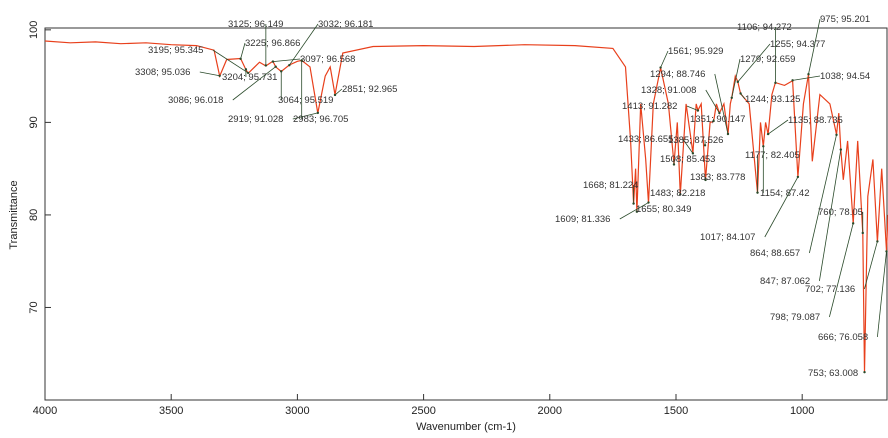 The width and height of the screenshot is (888, 438). Describe the element at coordinates (785, 281) in the screenshot. I see `annotation-label: 847; 87.062` at that location.